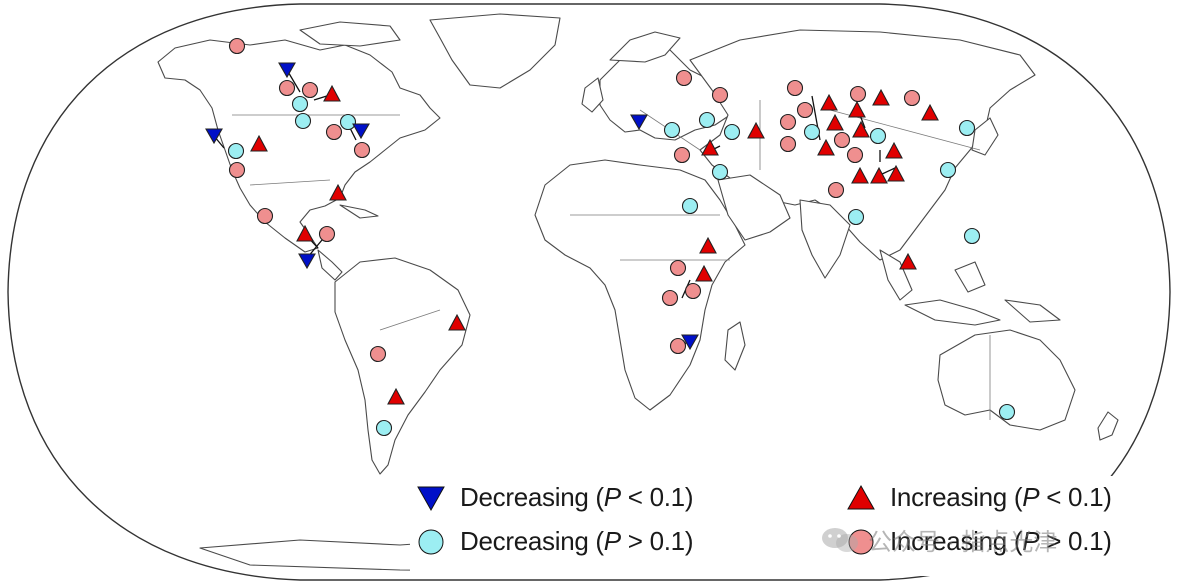 The width and height of the screenshot is (1179, 584). I want to click on legend-label: Decreasing (P < 0.1), so click(577, 497).